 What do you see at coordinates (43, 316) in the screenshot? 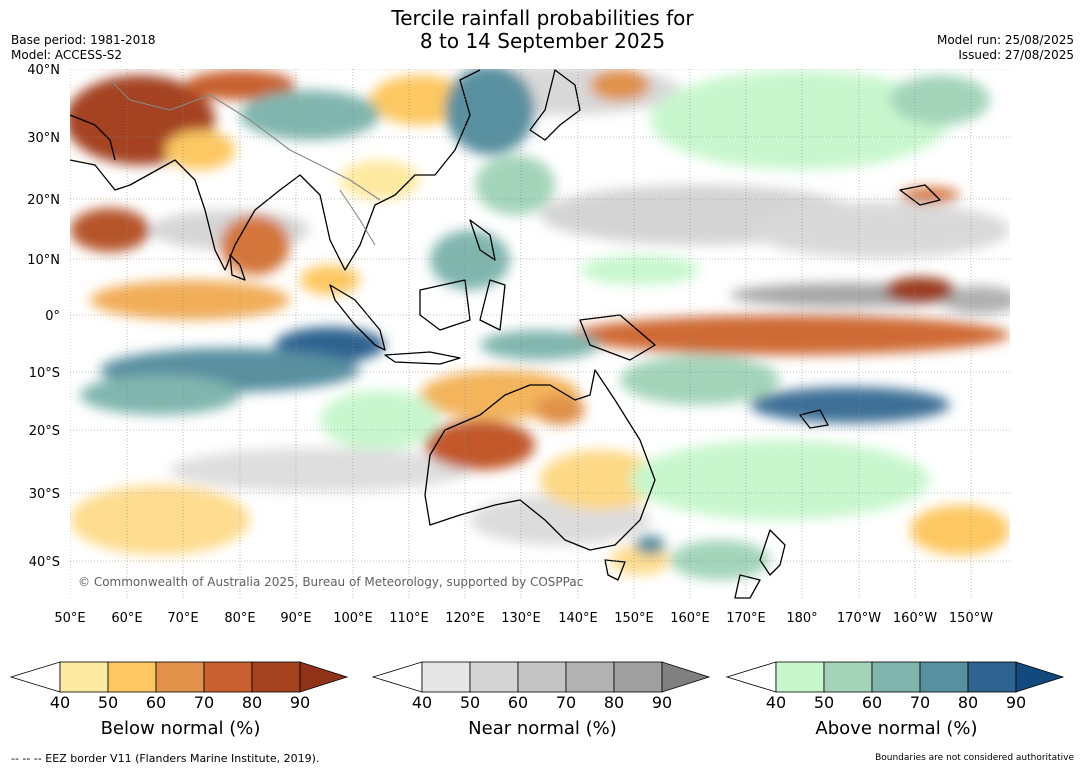
I see `latitude-labels: 40°N 30°N 20°N 10°N 0° 10°S 20°S 30°S 40°S` at bounding box center [43, 316].